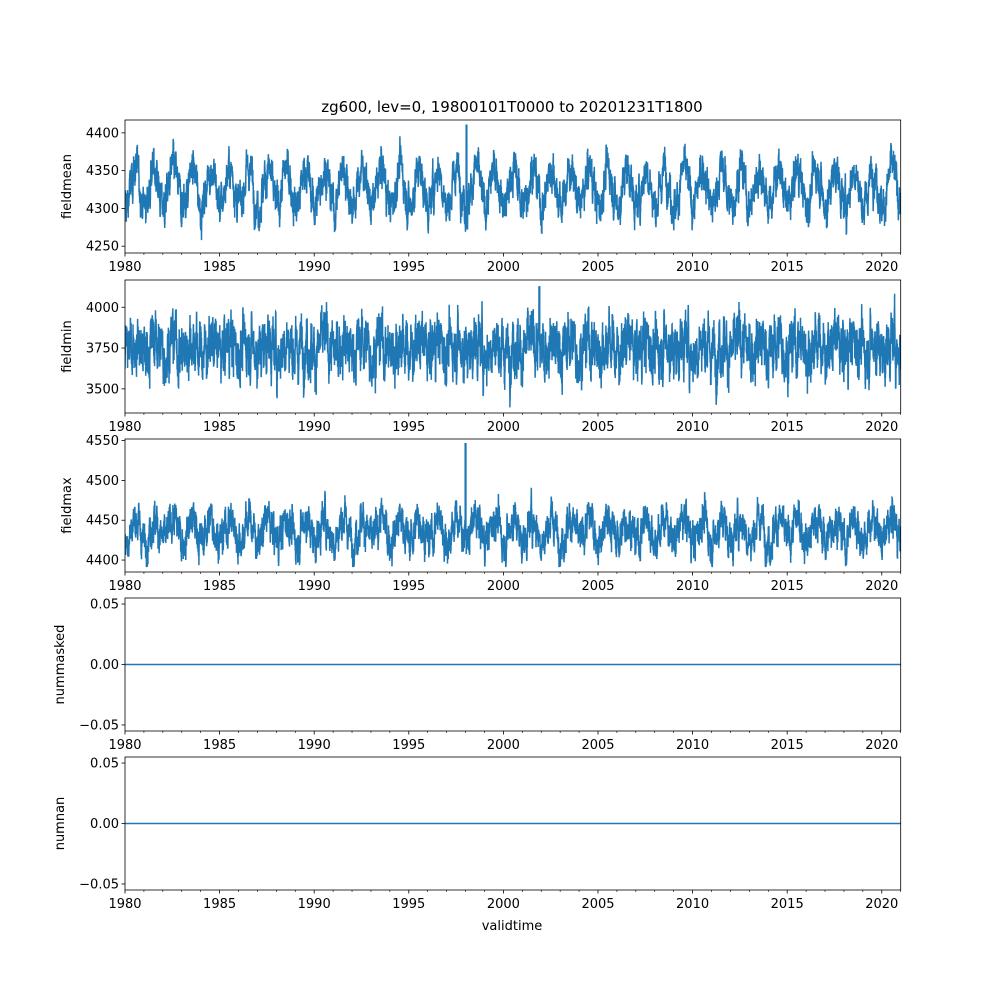 This screenshot has width=1000, height=1005. I want to click on axes-frame-fieldmax, so click(513, 505).